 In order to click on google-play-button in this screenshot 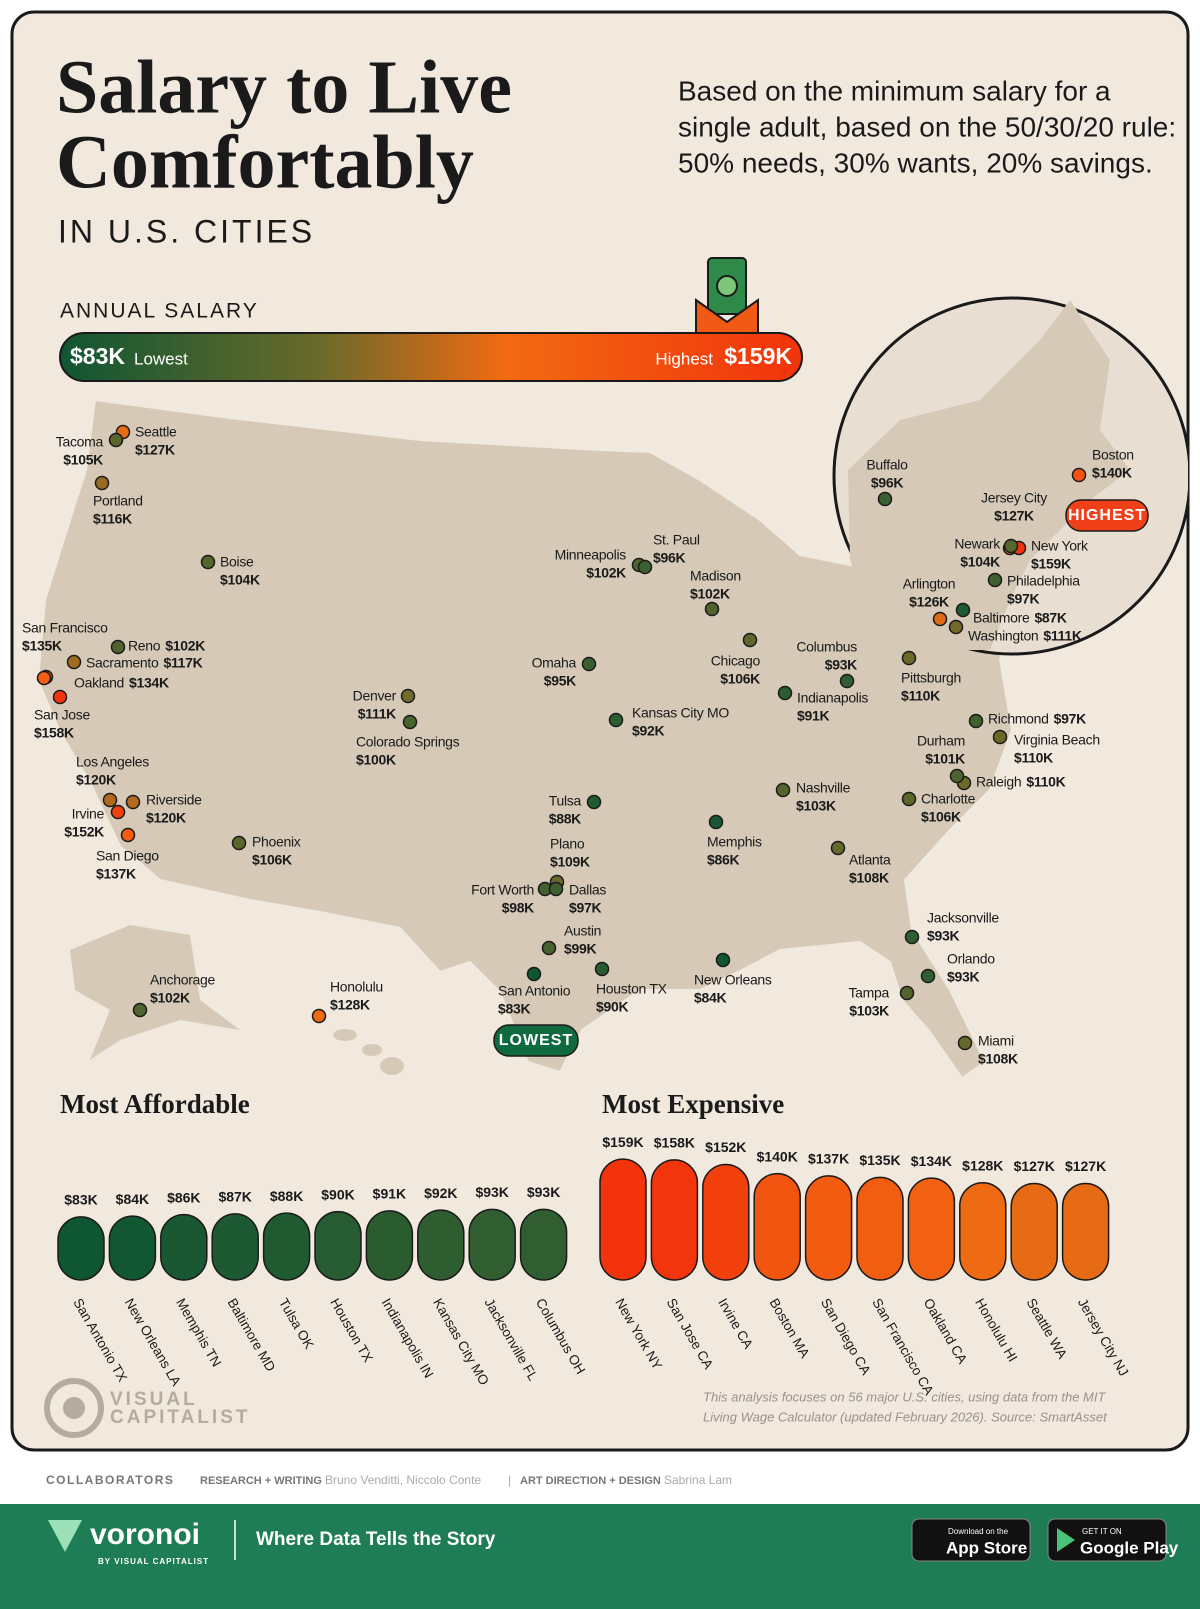, I will do `click(1107, 1540)`.